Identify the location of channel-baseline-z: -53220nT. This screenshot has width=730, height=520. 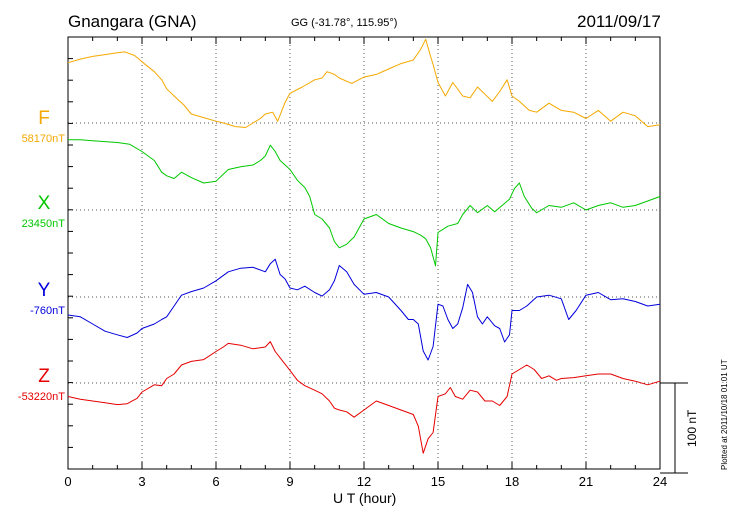
(41, 397).